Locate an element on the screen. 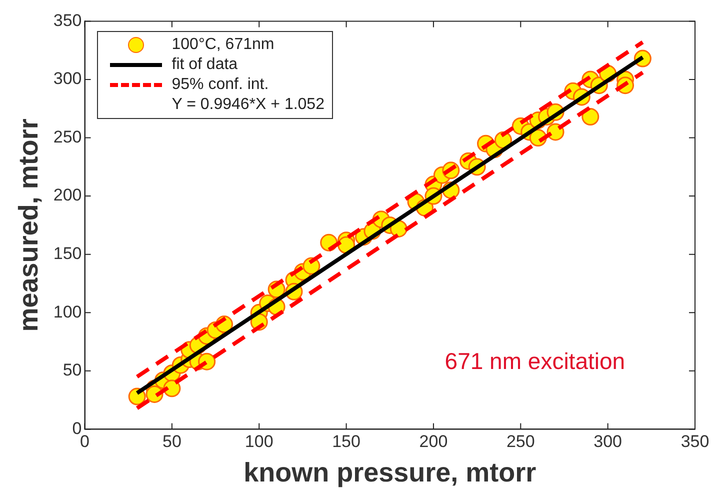 The width and height of the screenshot is (725, 502). annotation: 671 nm excitation is located at coordinates (535, 361).